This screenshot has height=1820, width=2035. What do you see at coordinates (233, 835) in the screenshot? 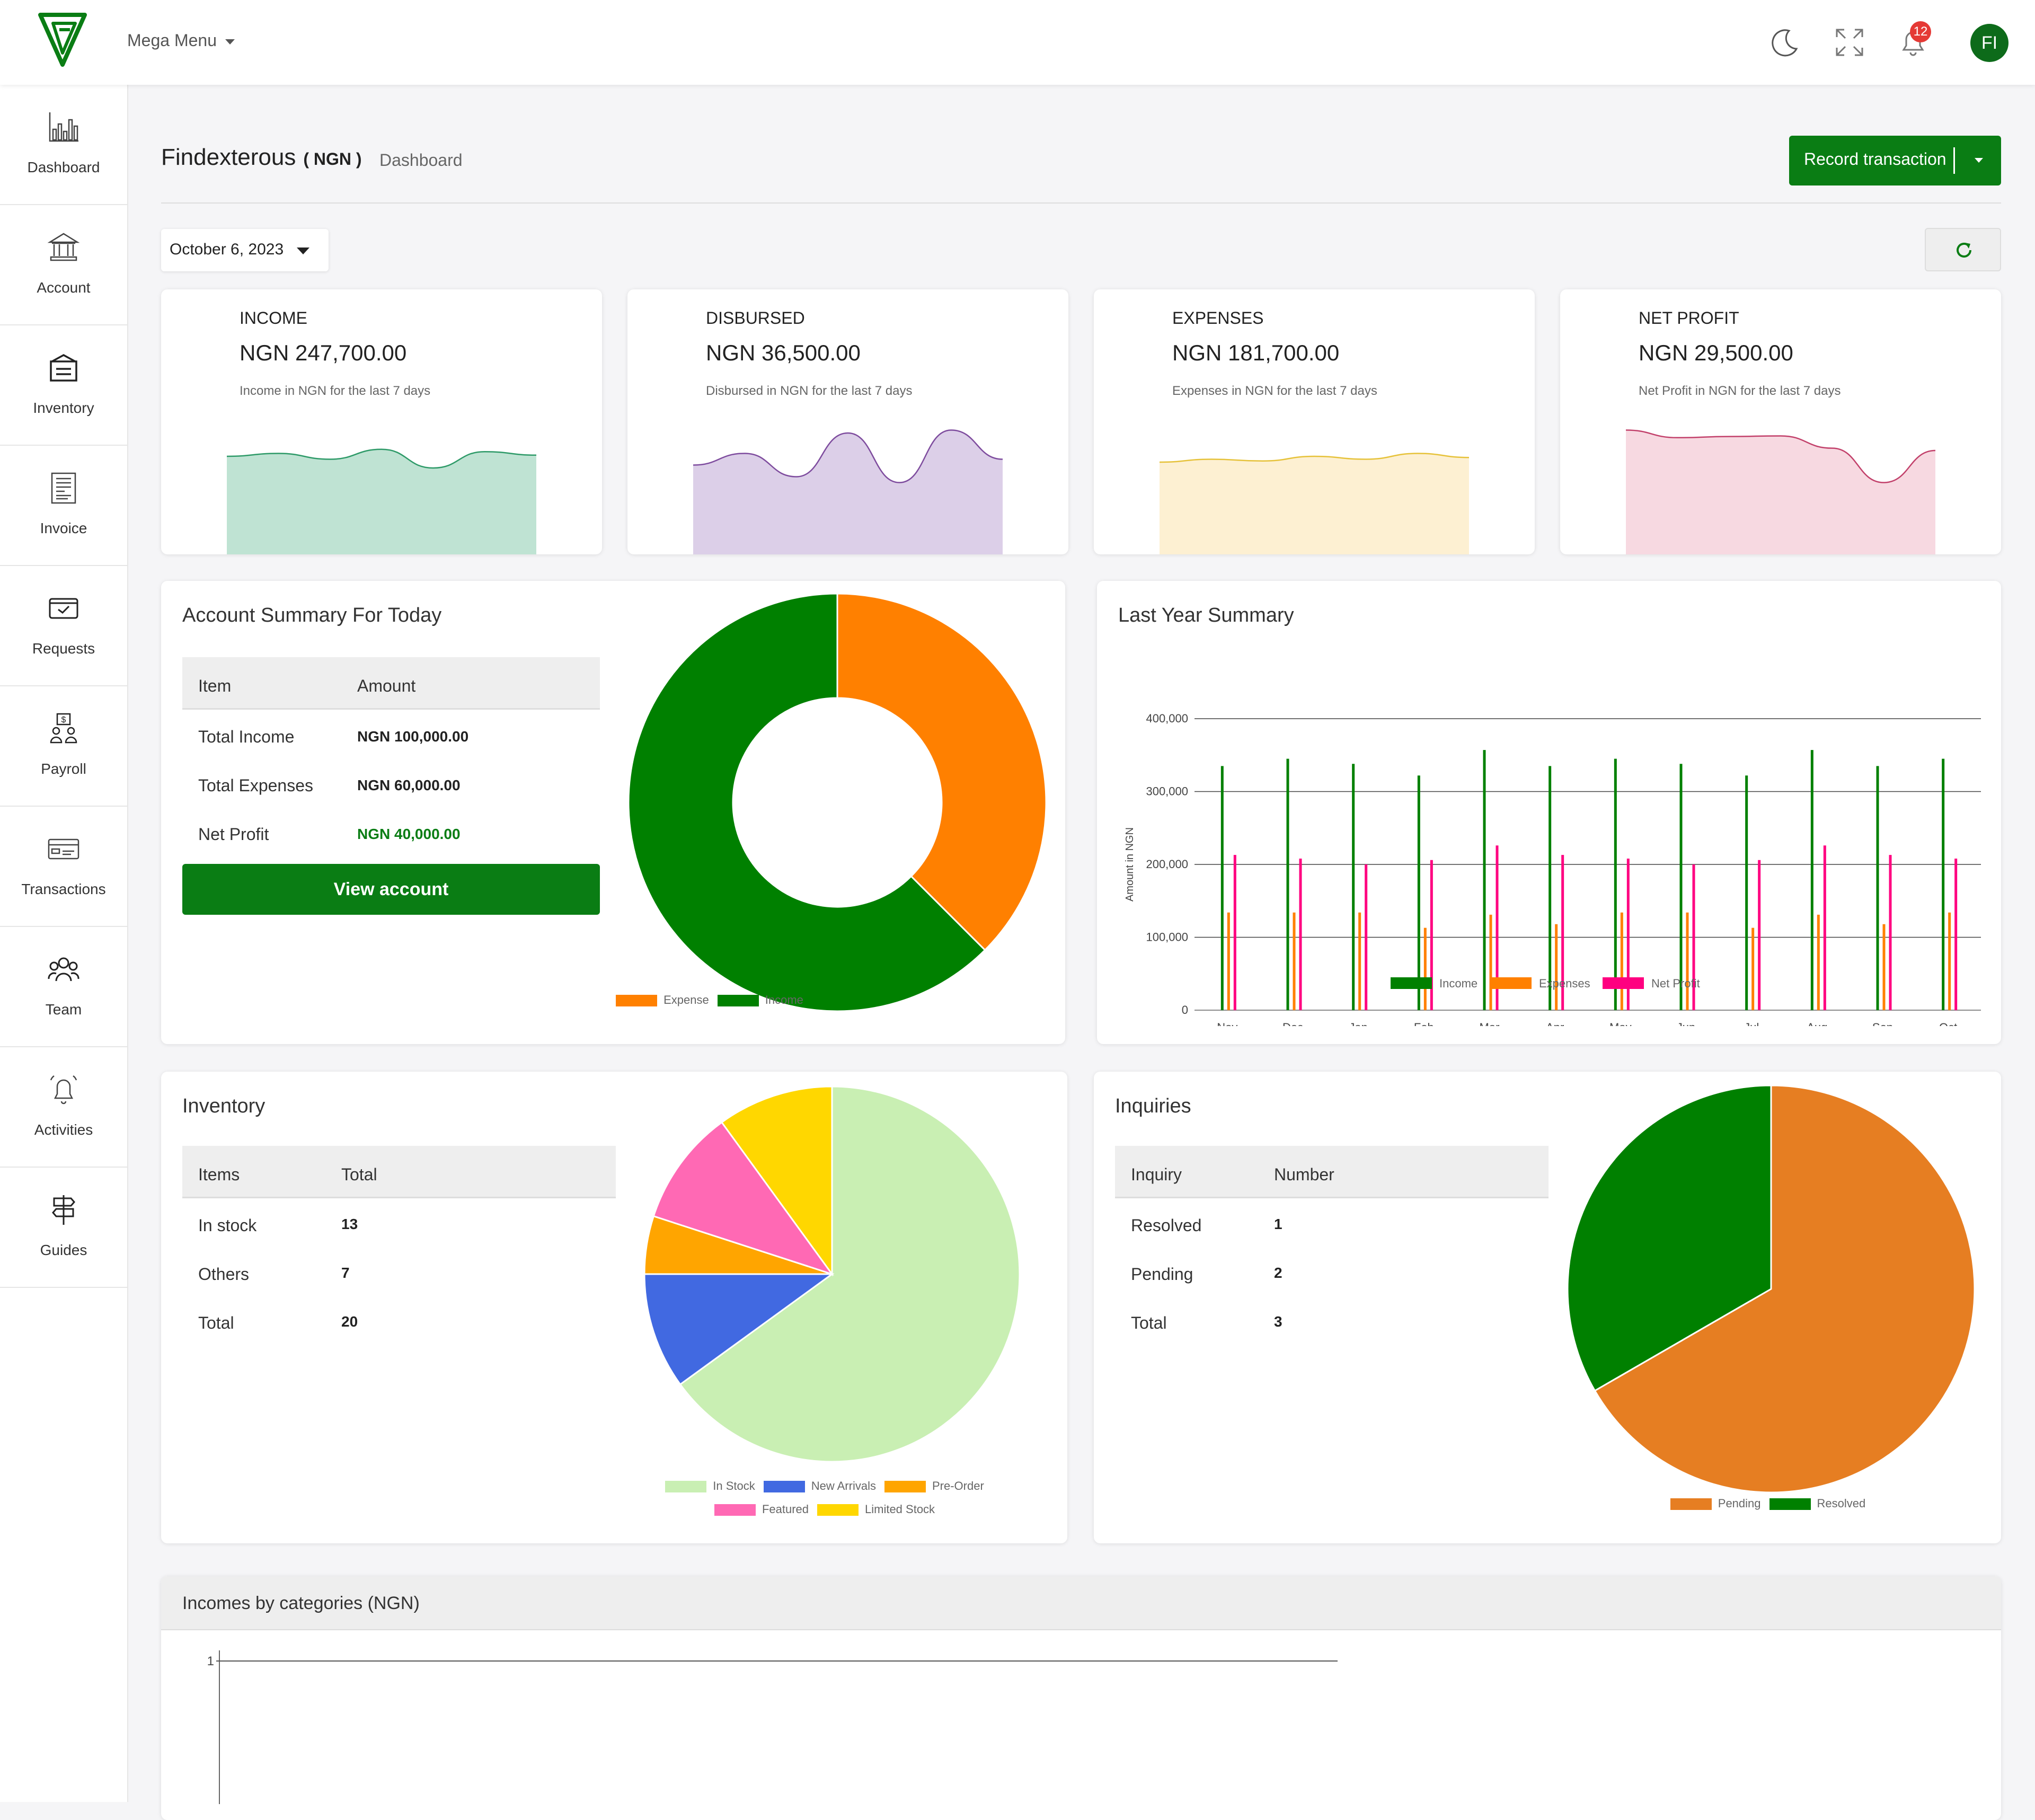
I see `row-label: Net Profit` at bounding box center [233, 835].